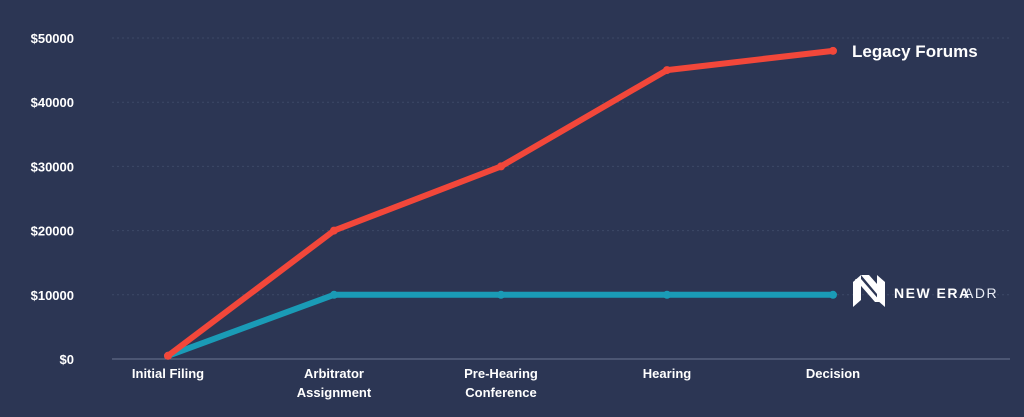  Describe the element at coordinates (334, 383) in the screenshot. I see `x-category-label: Arbitrator Assignment` at that location.